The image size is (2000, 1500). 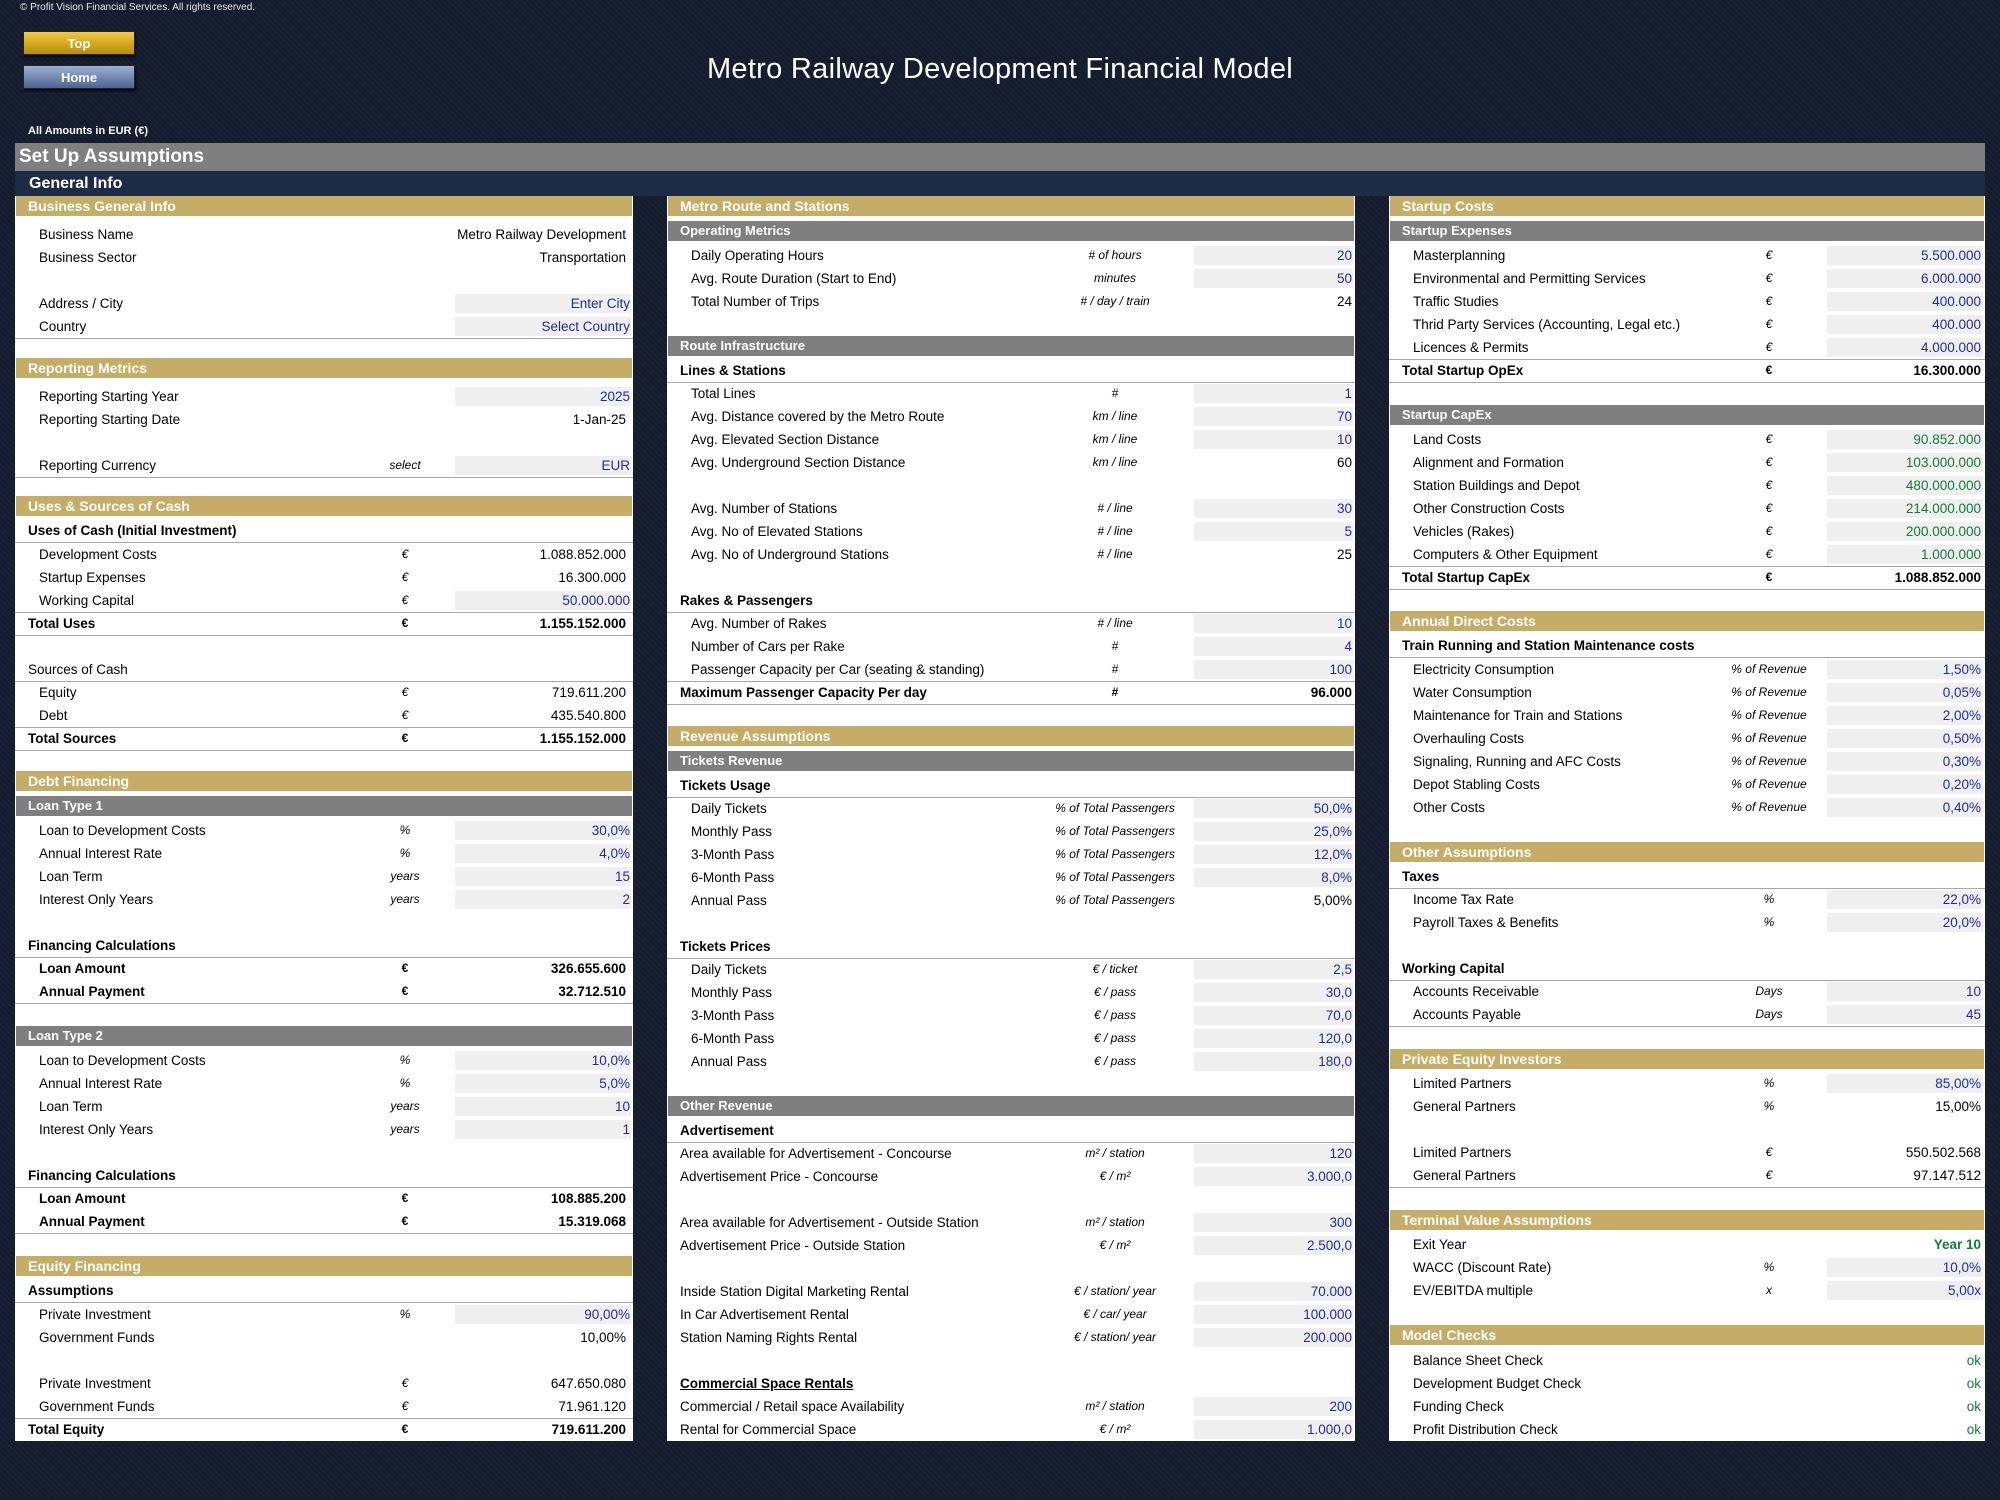 I want to click on input-value: 2.500,0, so click(x=1329, y=1245).